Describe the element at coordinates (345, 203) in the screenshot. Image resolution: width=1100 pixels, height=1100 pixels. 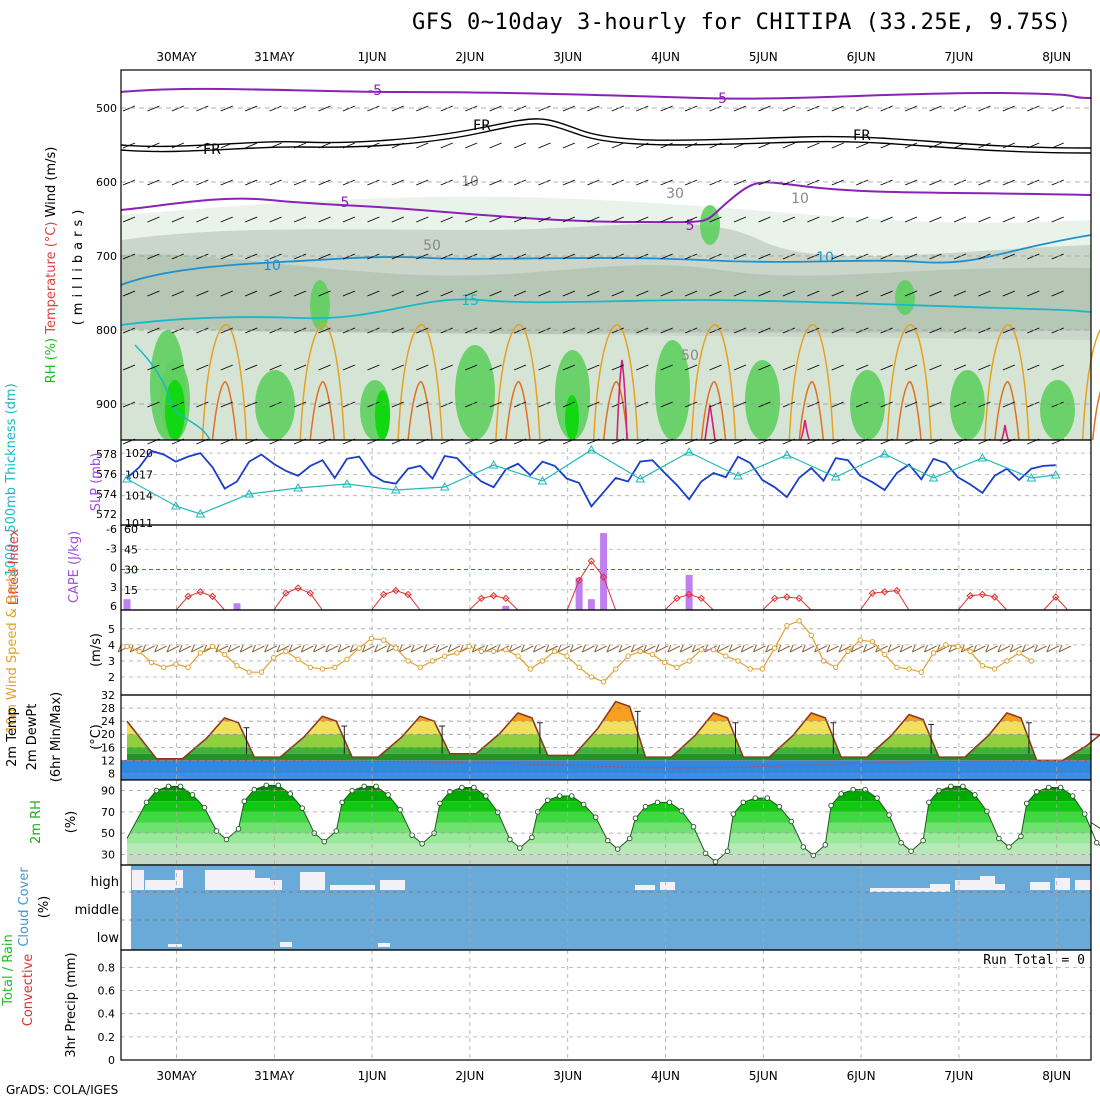
I see `contour-label: 5` at that location.